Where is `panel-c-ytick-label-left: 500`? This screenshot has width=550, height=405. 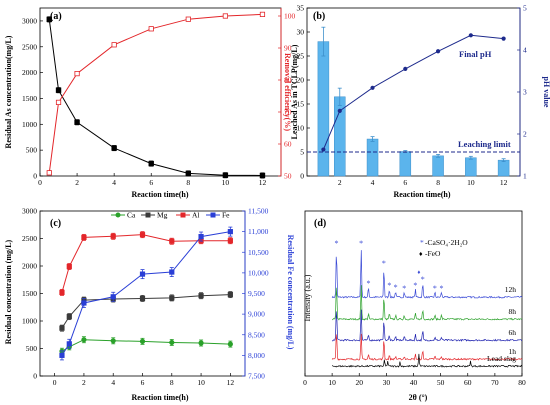 panel-c-ytick-label-left: 500 is located at coordinates (32, 348).